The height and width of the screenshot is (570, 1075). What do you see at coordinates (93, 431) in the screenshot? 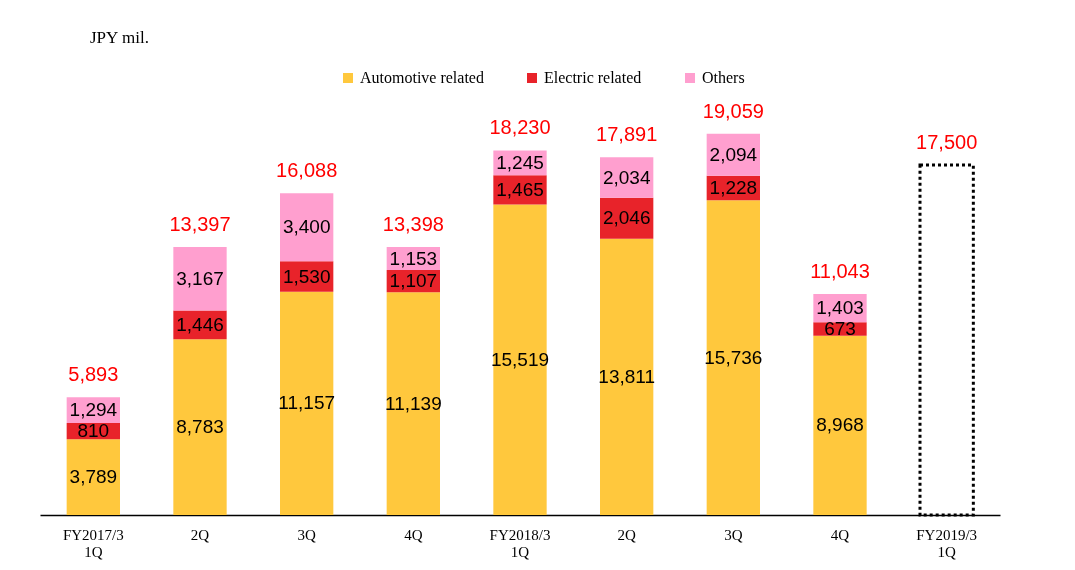
I see `data-label: 810` at bounding box center [93, 431].